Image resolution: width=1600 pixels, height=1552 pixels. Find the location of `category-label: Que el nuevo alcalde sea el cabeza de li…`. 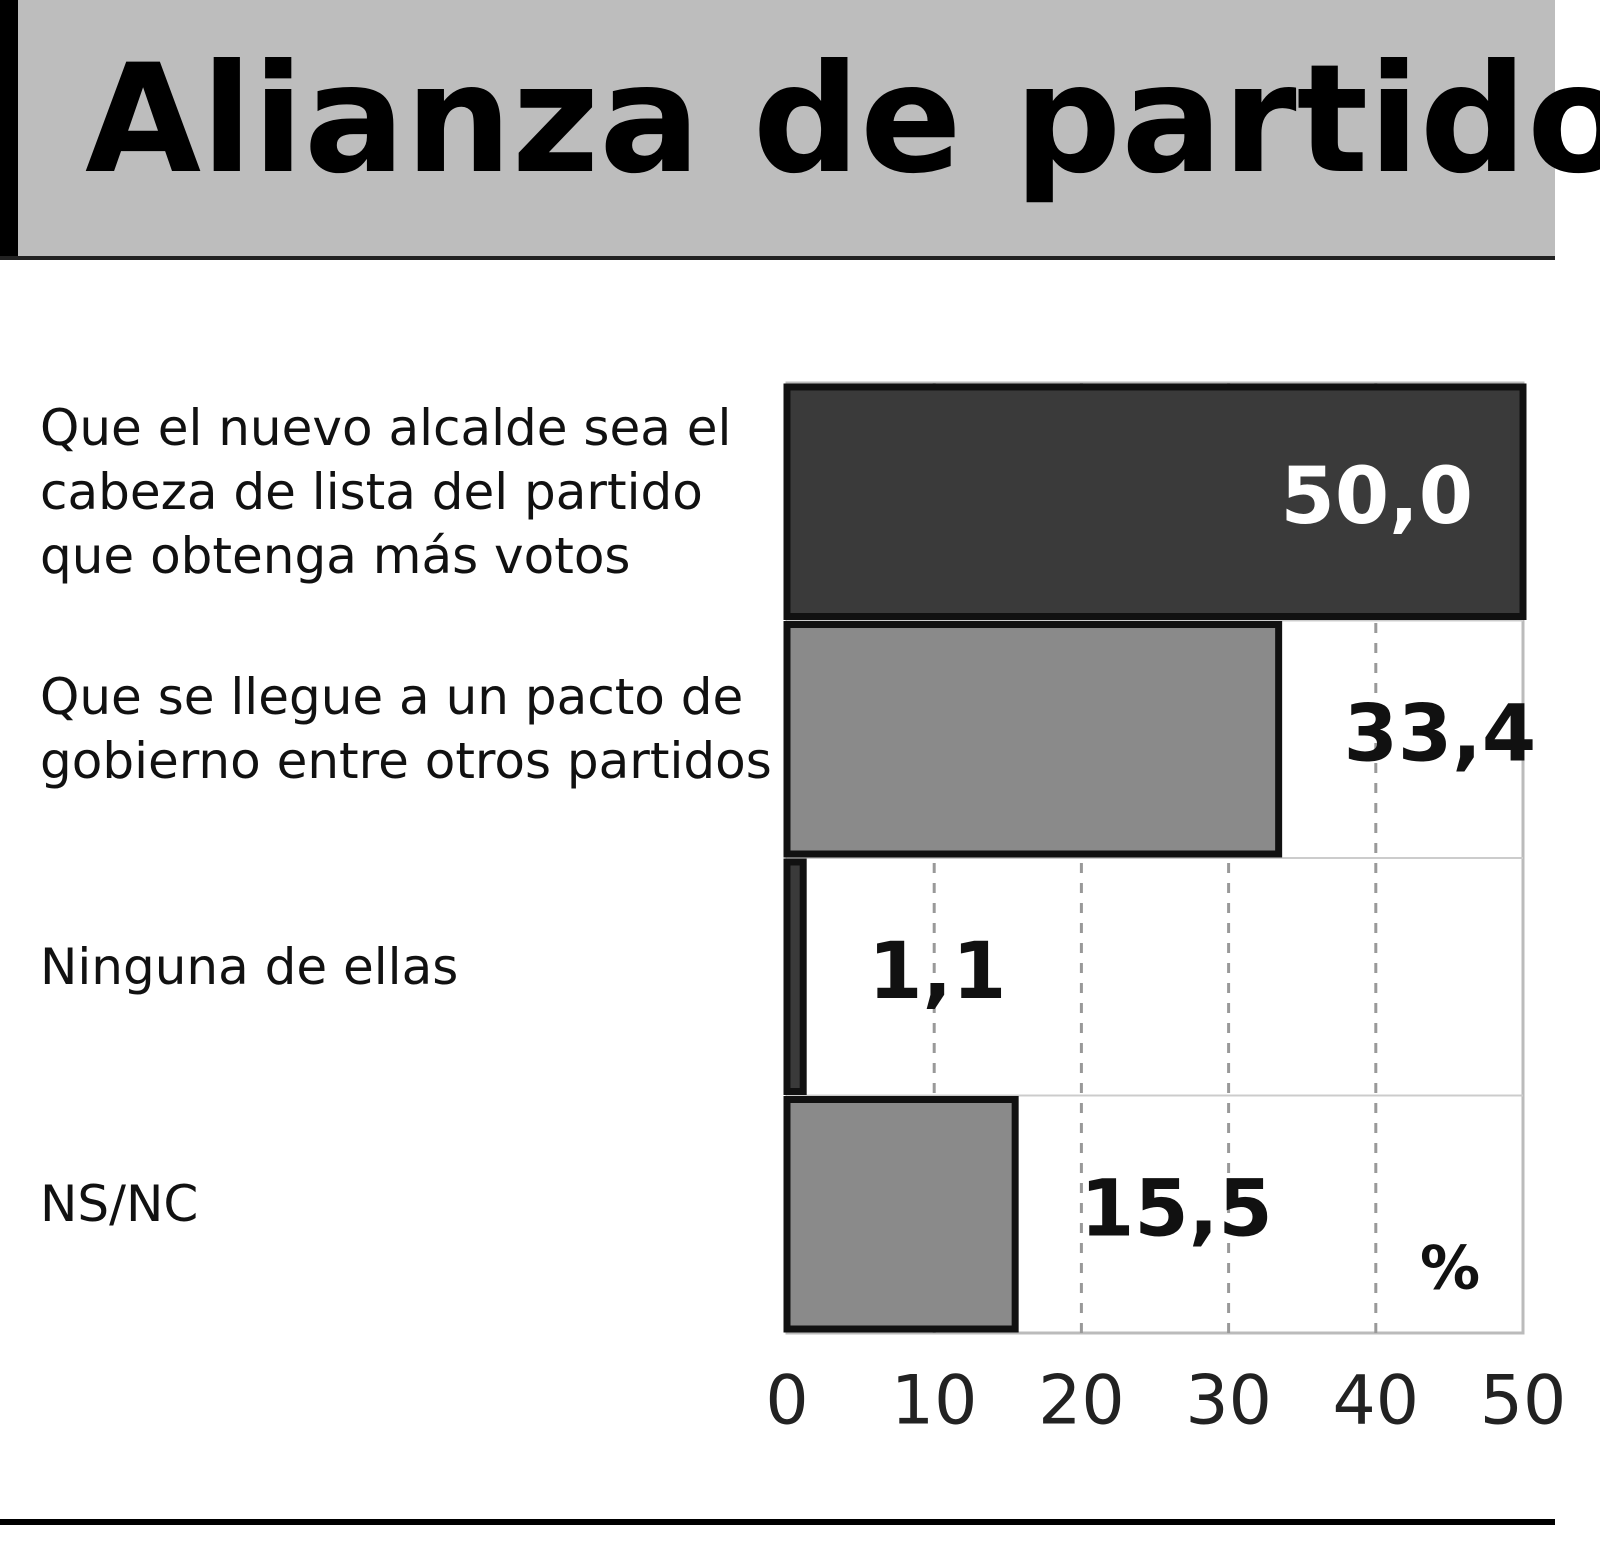

category-label: Que el nuevo alcalde sea el cabeza de li… is located at coordinates (386, 491).